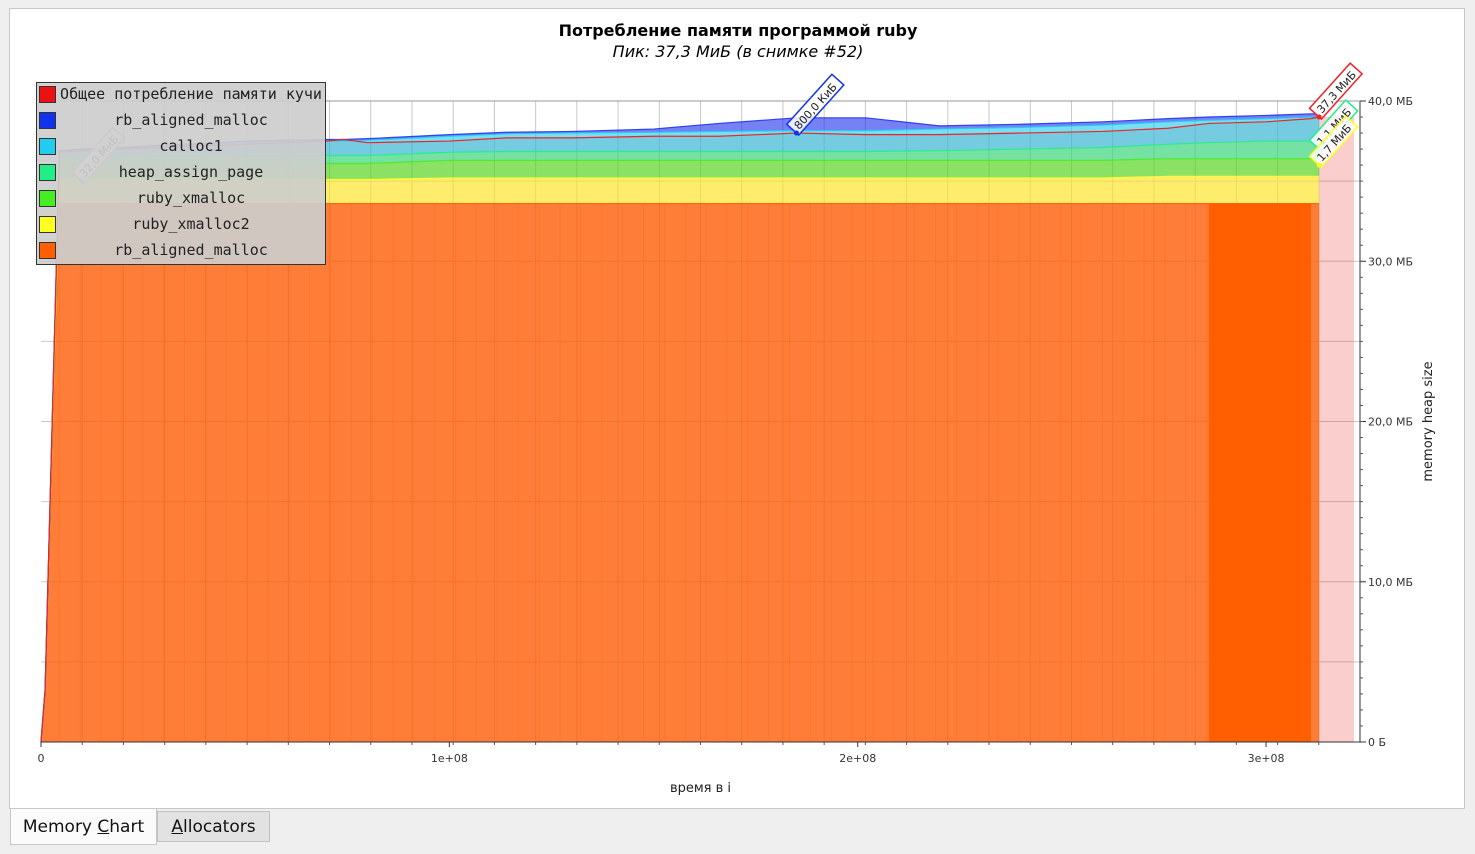 The width and height of the screenshot is (1475, 854). I want to click on legend-item: heap_assign_page, so click(181, 174).